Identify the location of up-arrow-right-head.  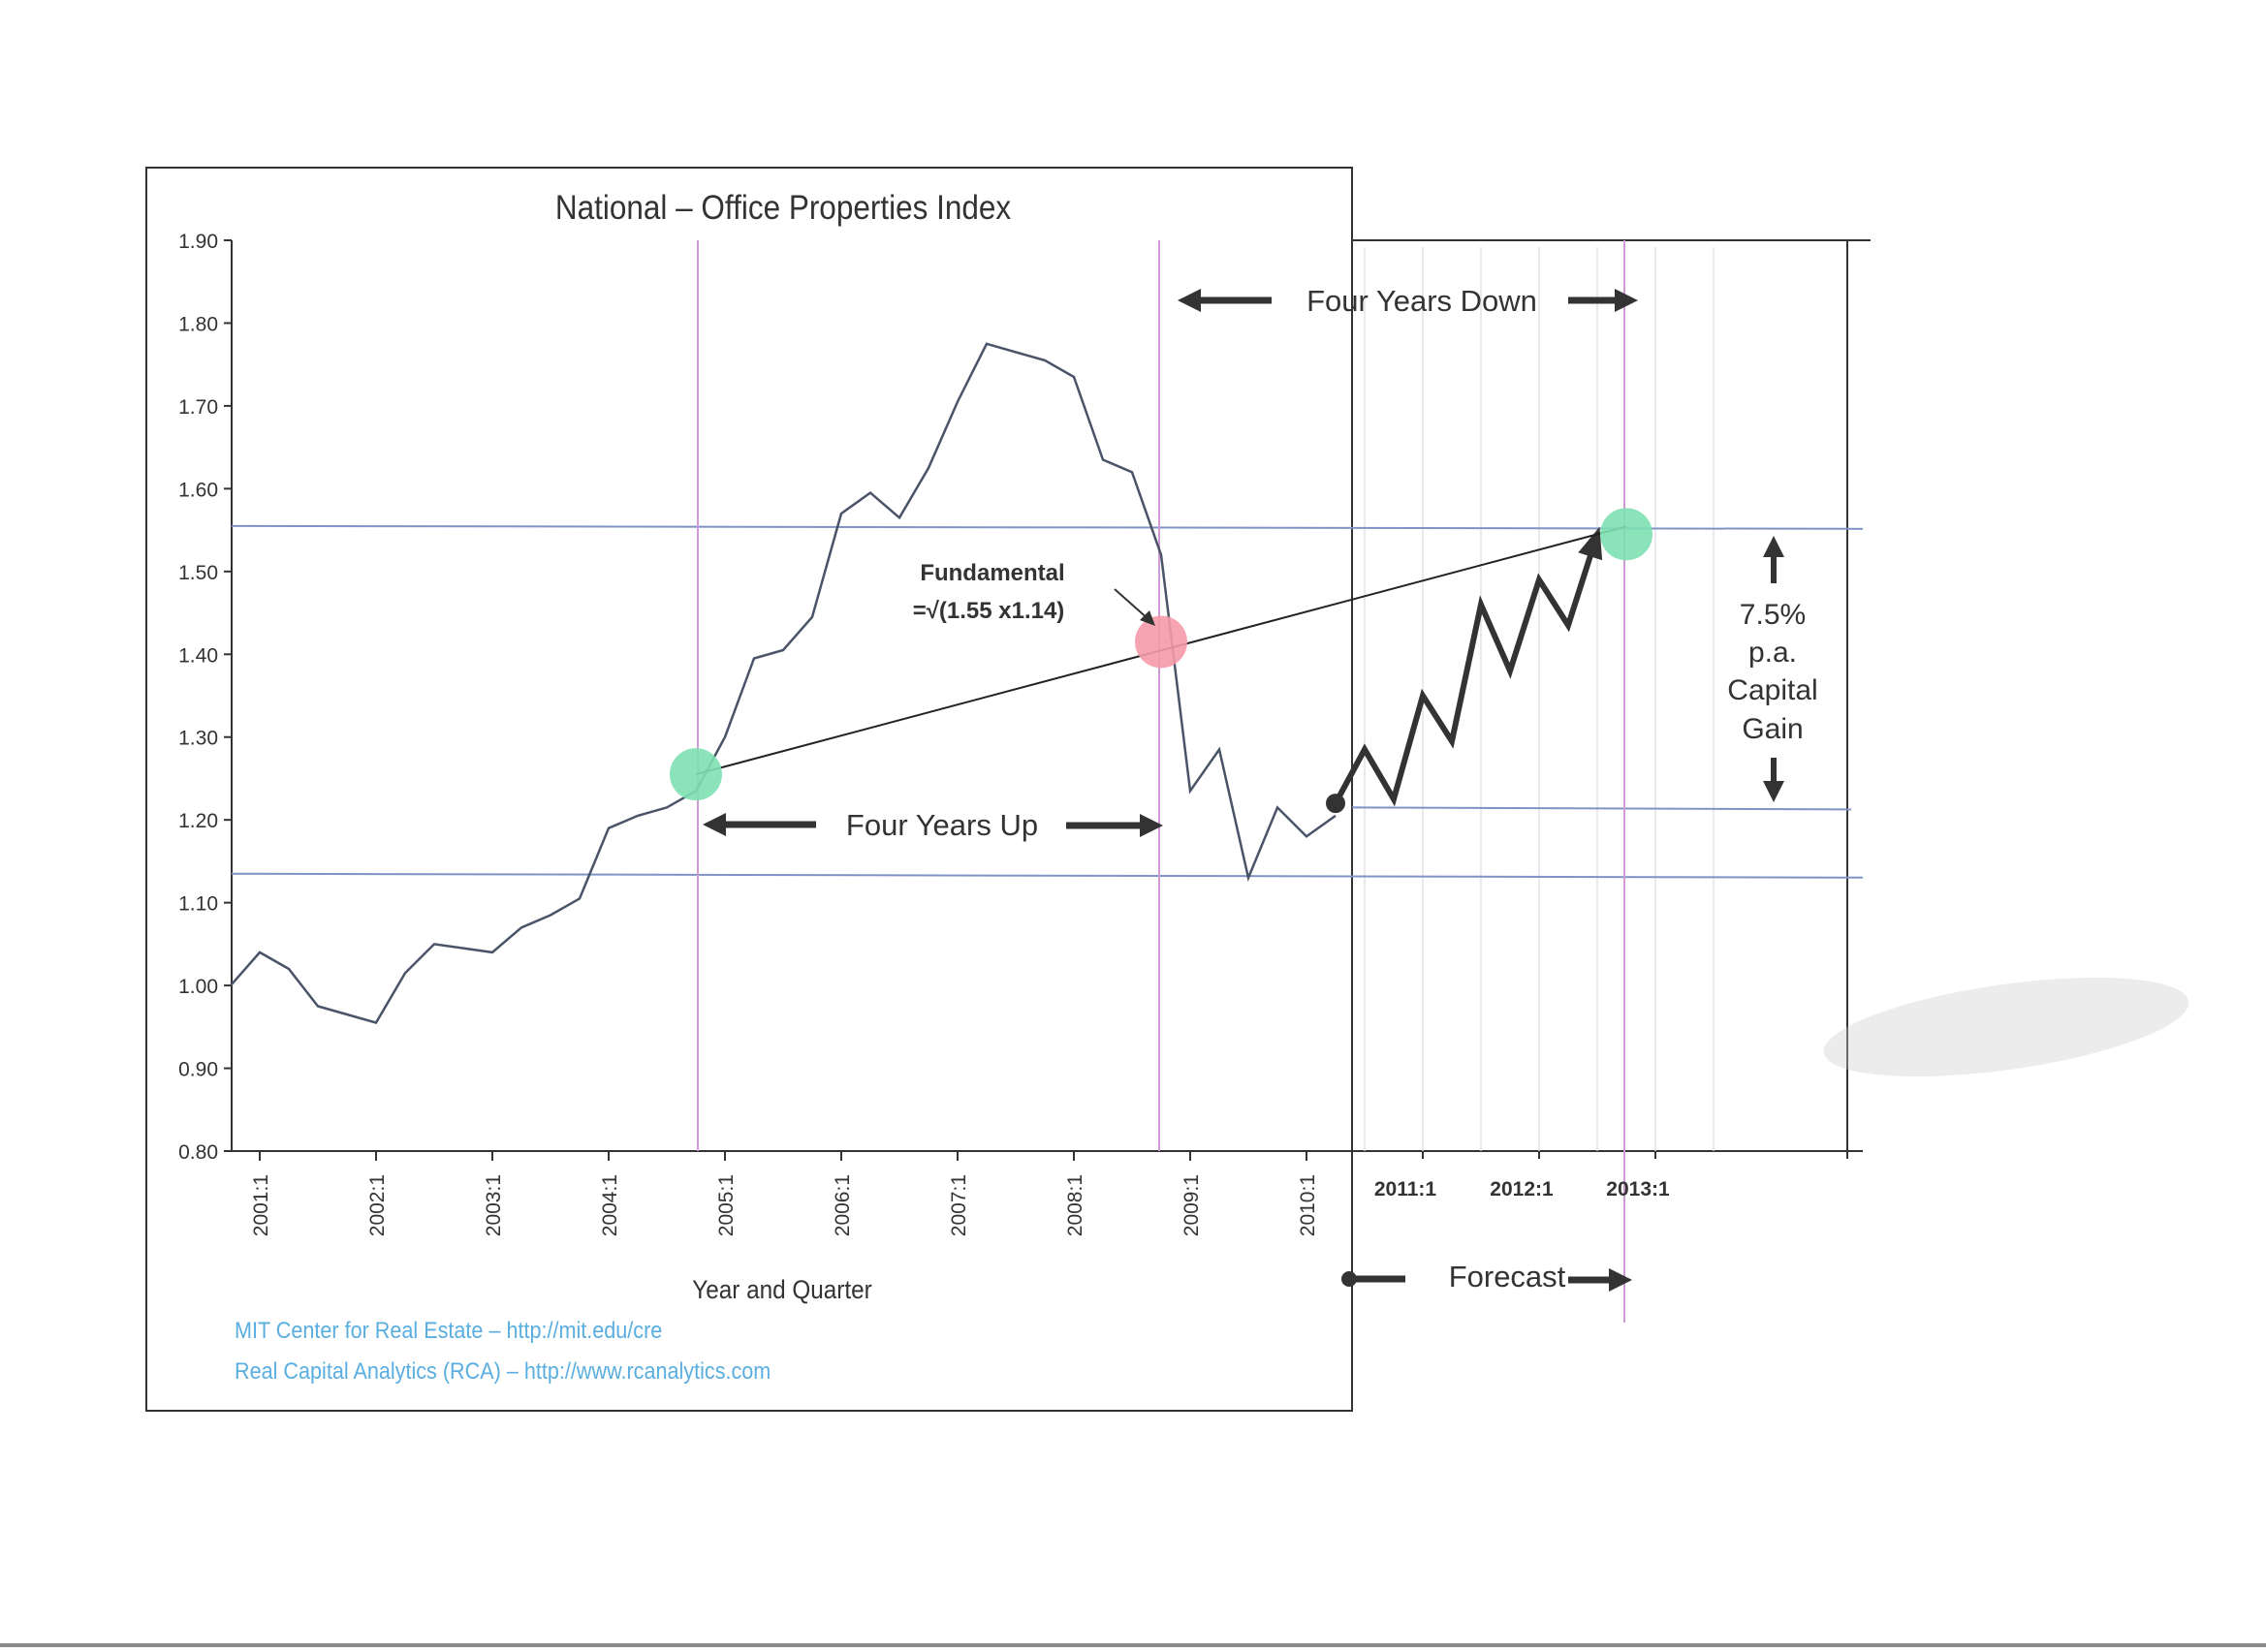
(1151, 825).